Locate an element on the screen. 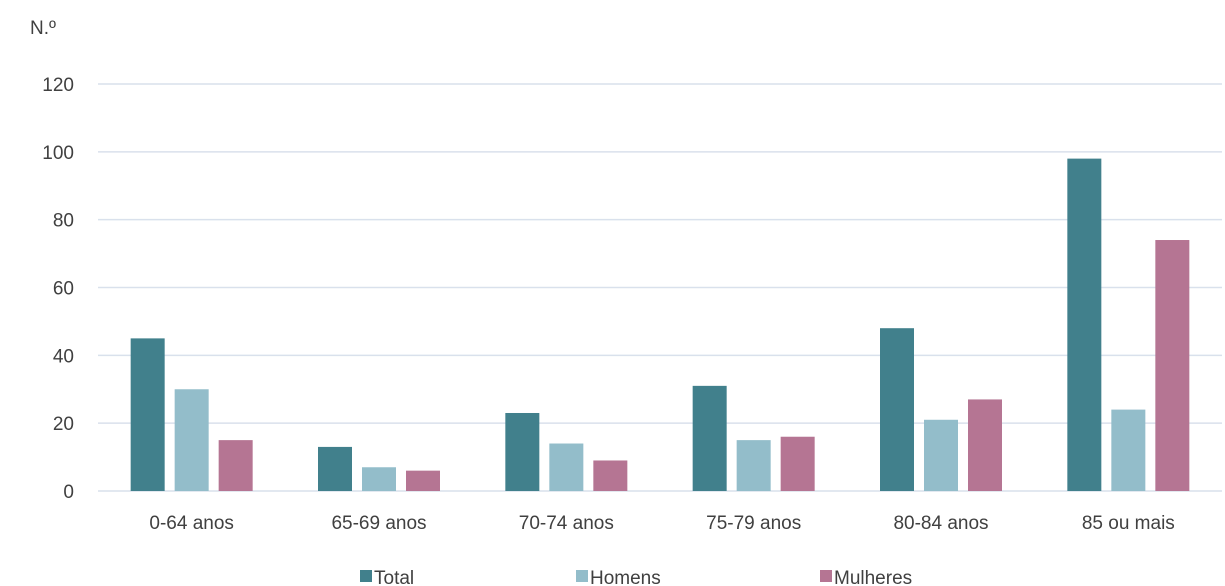  y-axis-tick-labels: 0 20 40 60 80 100 120 is located at coordinates (58, 289).